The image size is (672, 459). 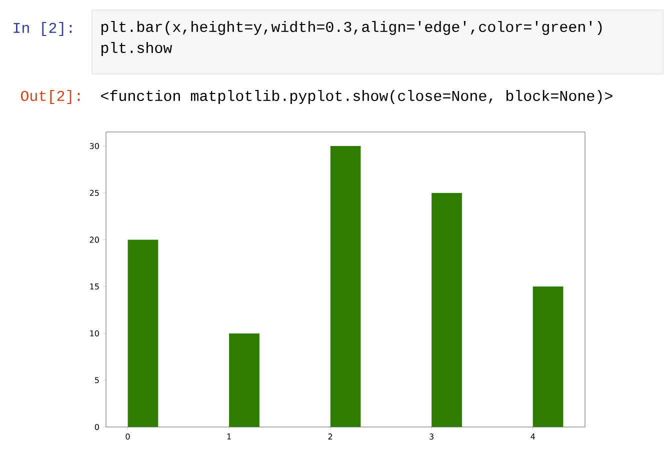 I want to click on text: plt.show, so click(x=137, y=49).